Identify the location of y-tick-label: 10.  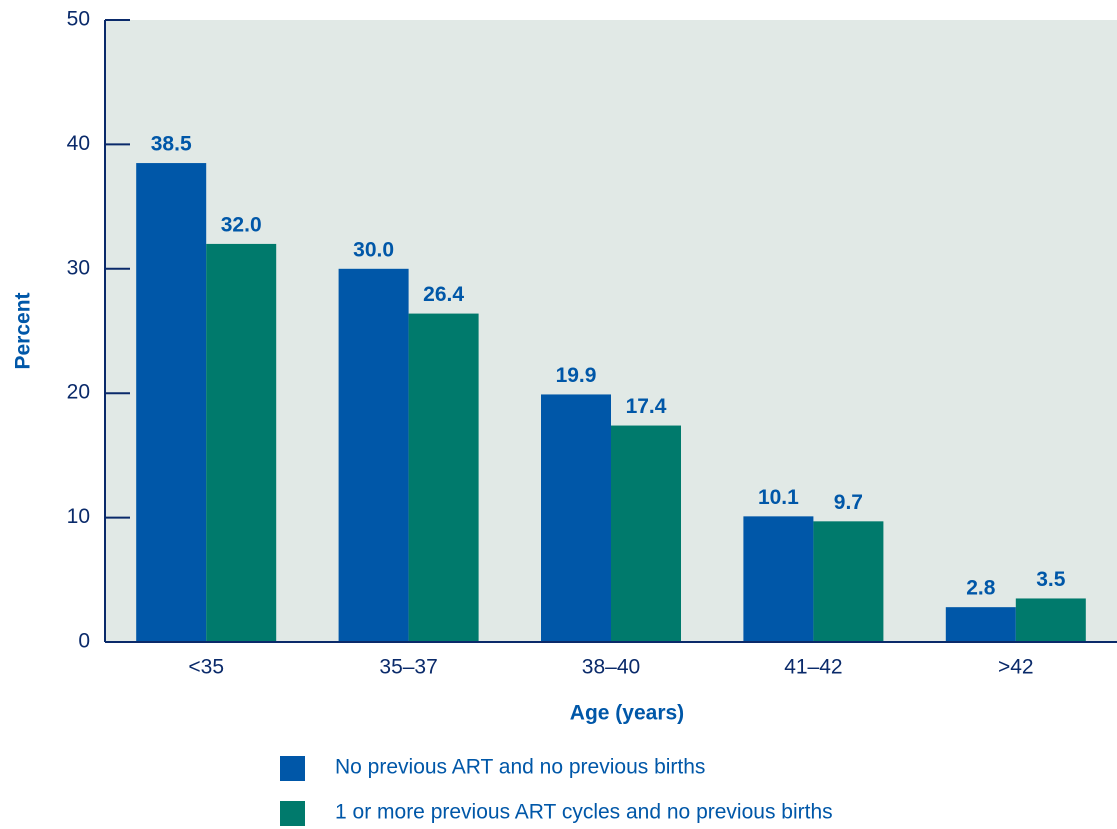
(78, 516).